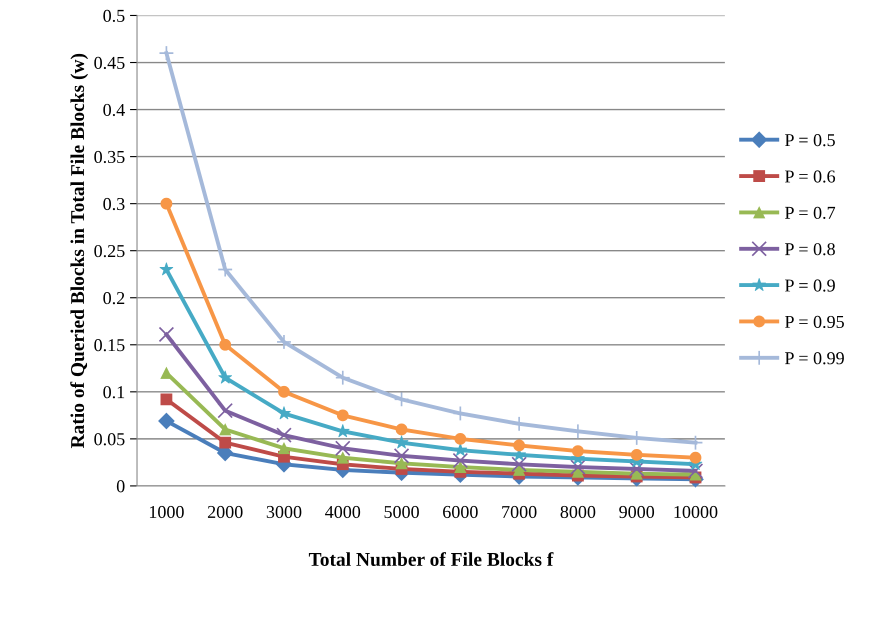  Describe the element at coordinates (109, 63) in the screenshot. I see `y-tick-label: 0.45` at that location.